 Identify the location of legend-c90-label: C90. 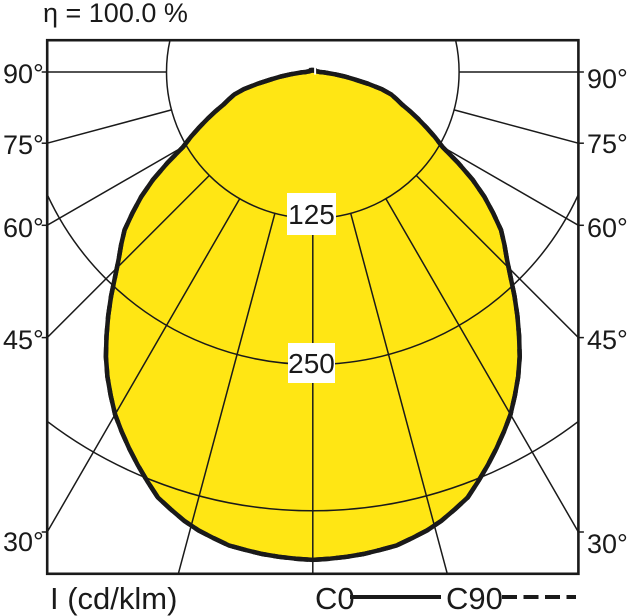
(474, 598).